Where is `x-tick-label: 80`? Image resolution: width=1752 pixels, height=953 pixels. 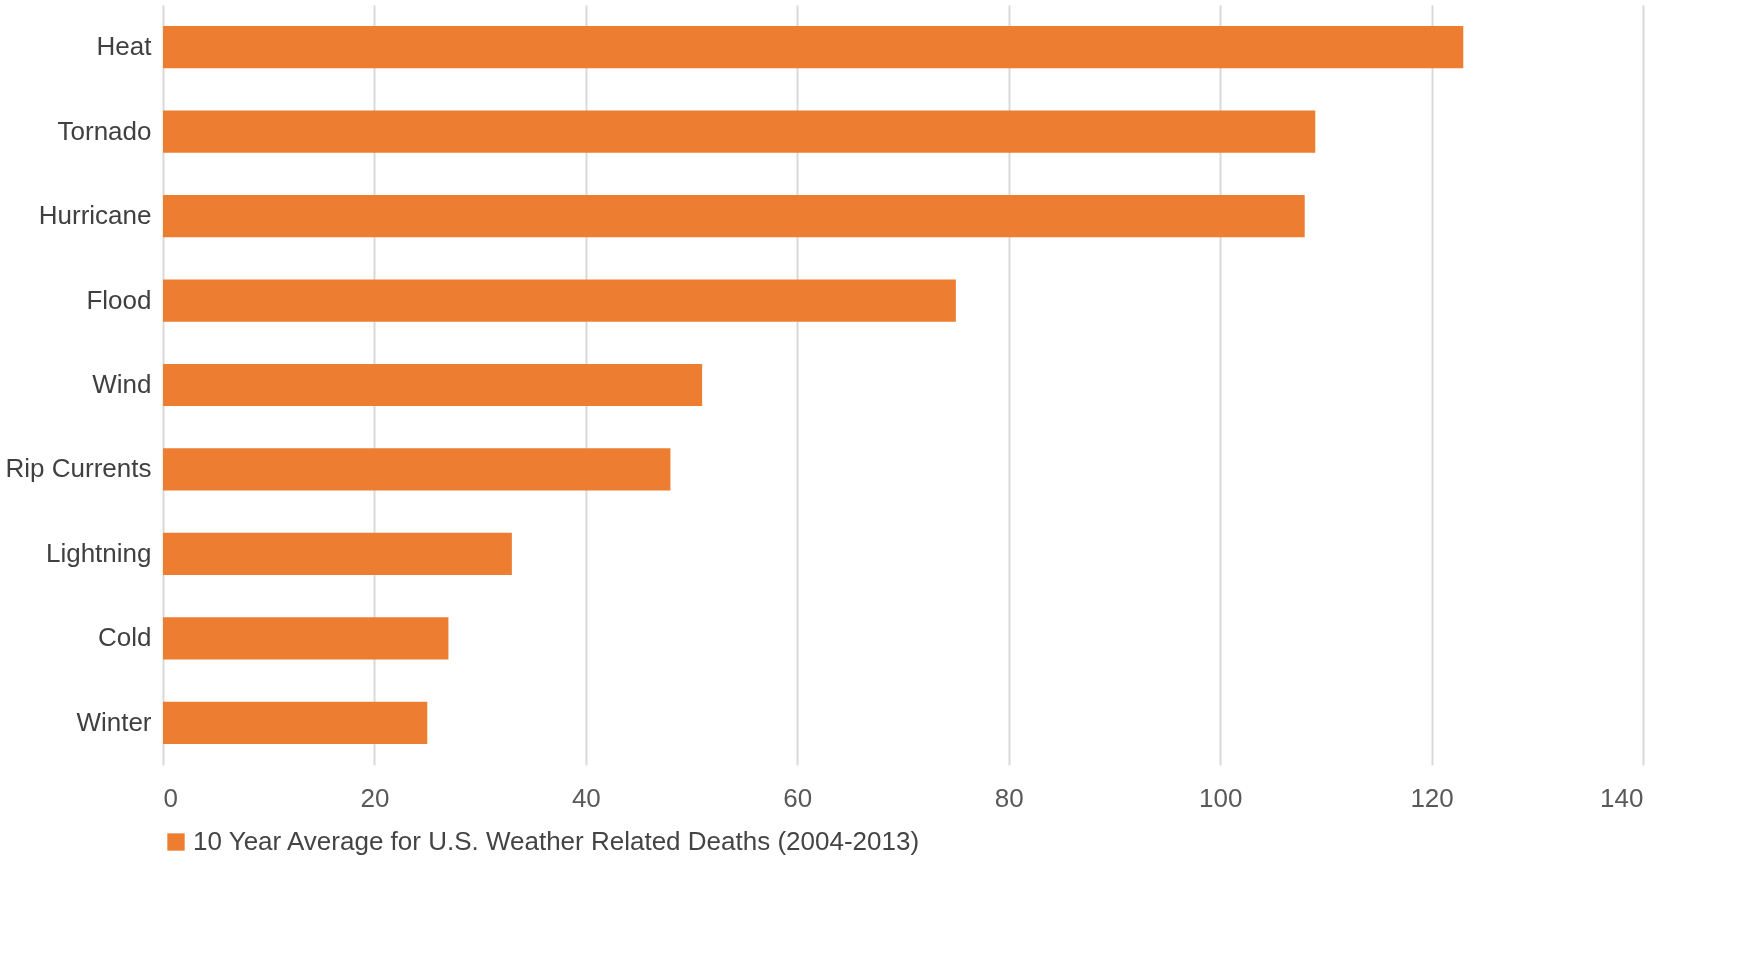 x-tick-label: 80 is located at coordinates (1009, 797).